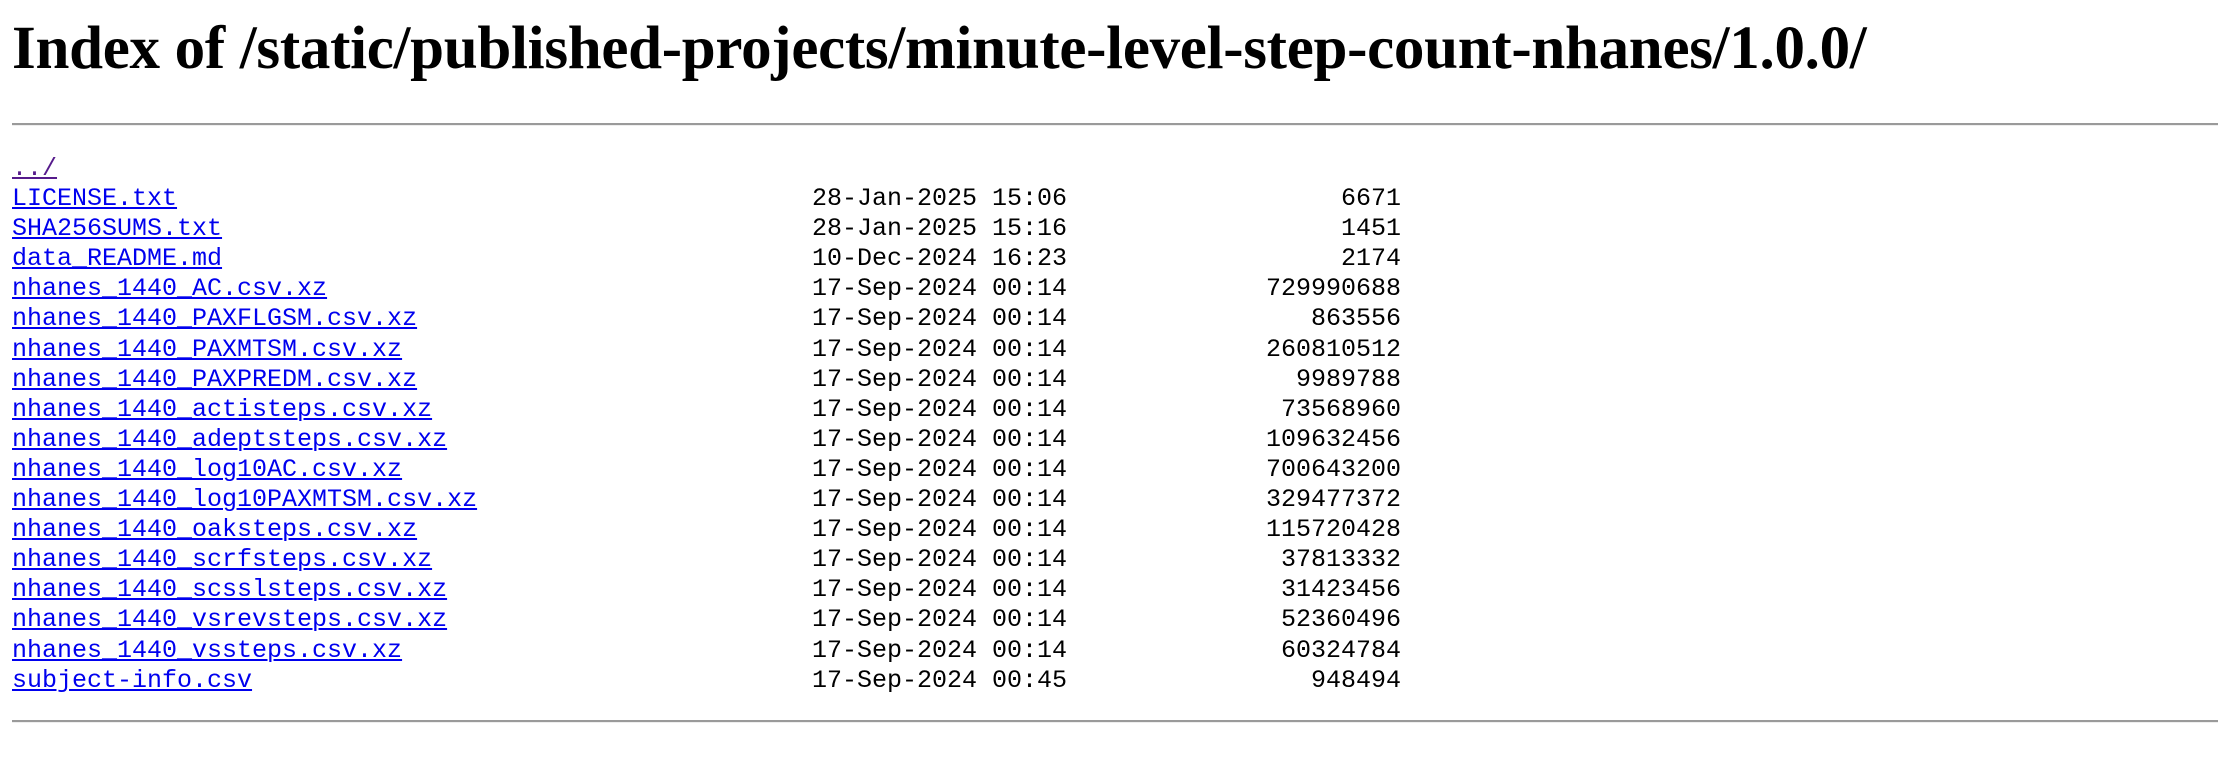  What do you see at coordinates (1355, 680) in the screenshot?
I see `file-size: 948494` at bounding box center [1355, 680].